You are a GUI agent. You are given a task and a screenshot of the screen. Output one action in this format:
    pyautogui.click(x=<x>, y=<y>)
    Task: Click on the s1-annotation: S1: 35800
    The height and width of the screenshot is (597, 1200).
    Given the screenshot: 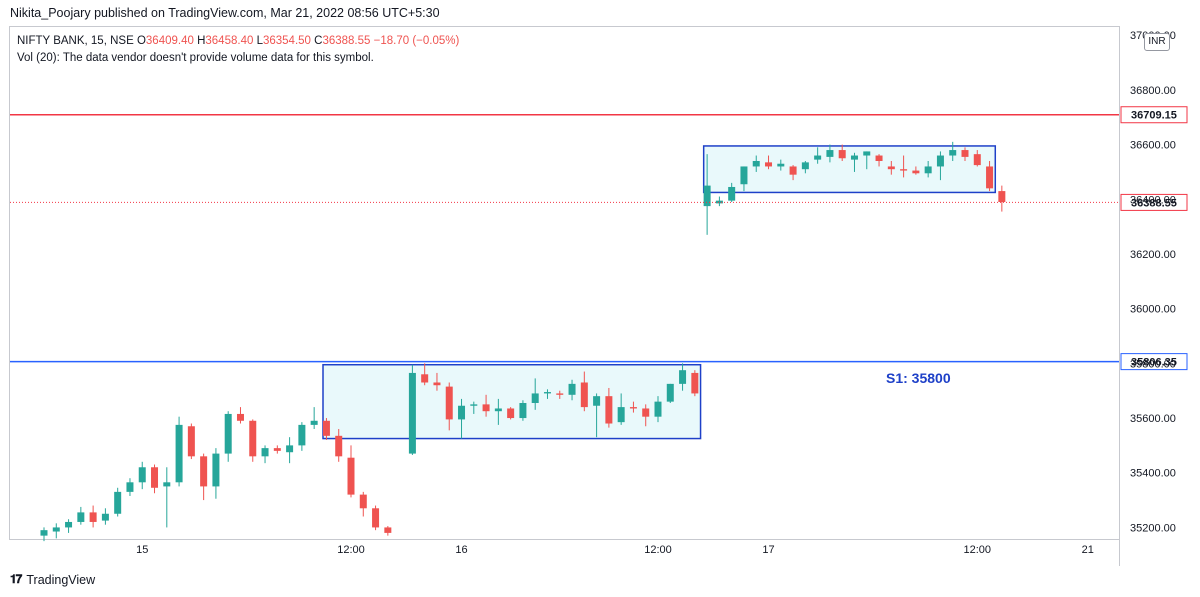 What is the action you would take?
    pyautogui.click(x=918, y=378)
    